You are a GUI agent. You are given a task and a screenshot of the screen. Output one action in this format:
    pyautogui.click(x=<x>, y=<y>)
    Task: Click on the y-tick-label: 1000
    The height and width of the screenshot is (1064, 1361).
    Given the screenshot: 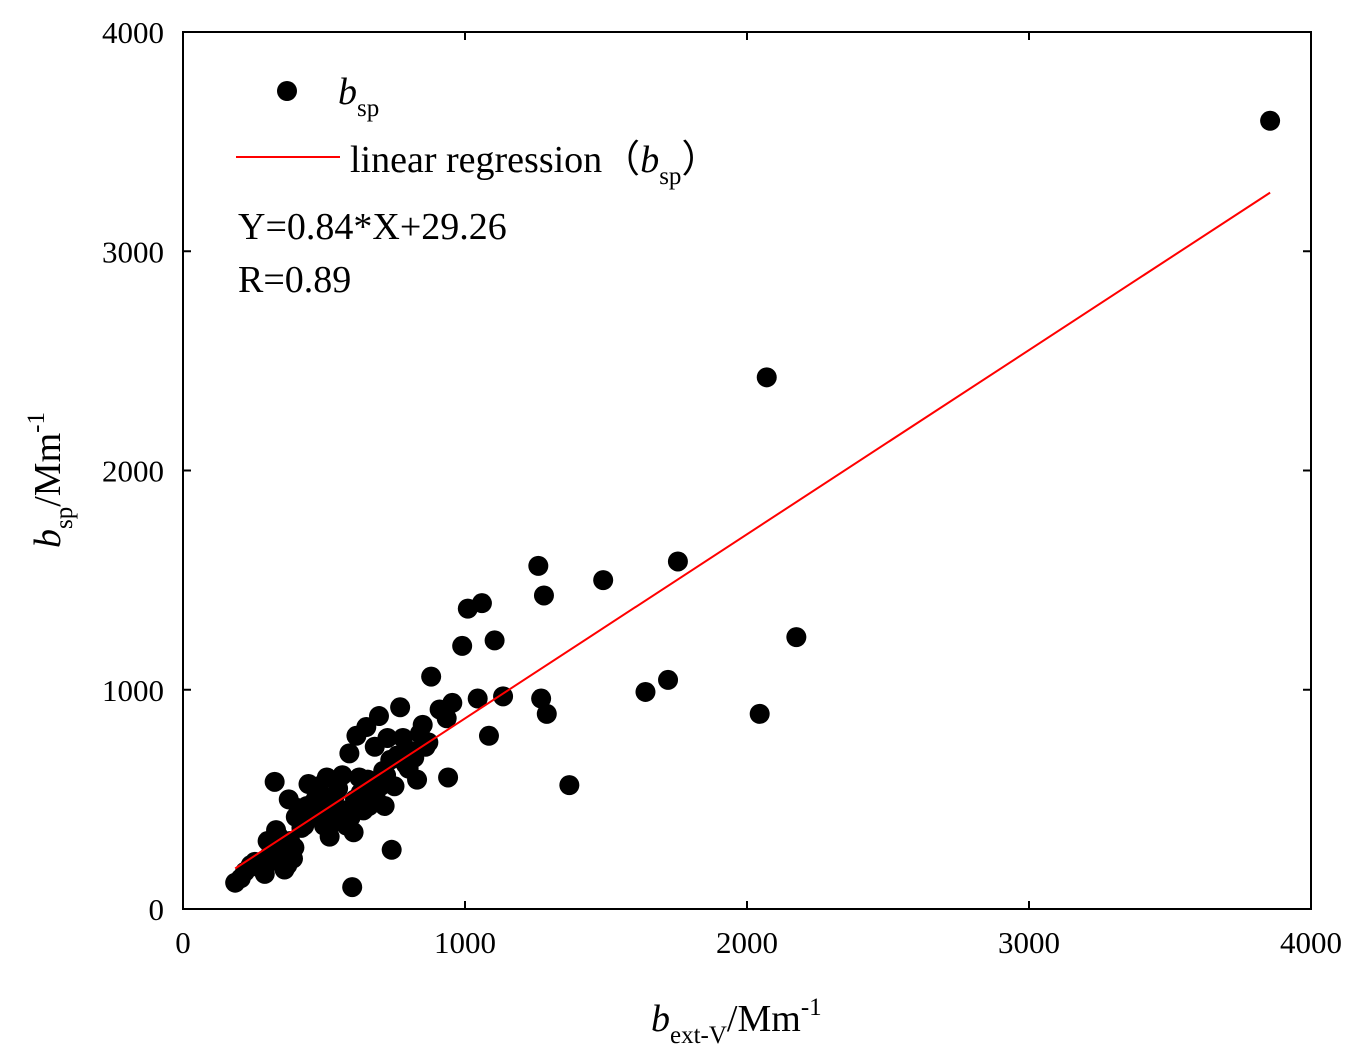 What is the action you would take?
    pyautogui.click(x=133, y=690)
    